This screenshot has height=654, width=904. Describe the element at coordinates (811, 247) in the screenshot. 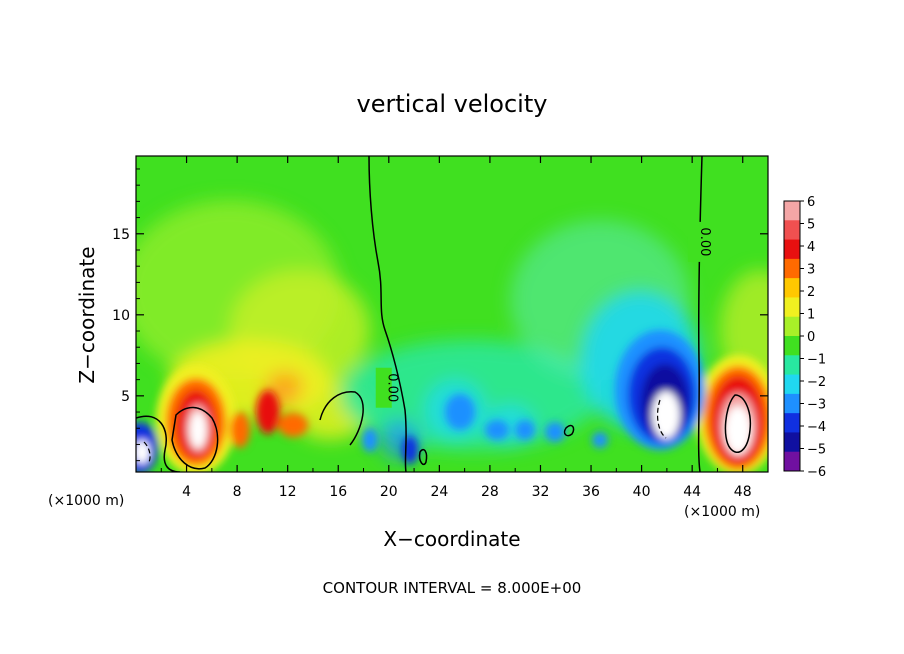

I see `colorbar-label: 4` at that location.